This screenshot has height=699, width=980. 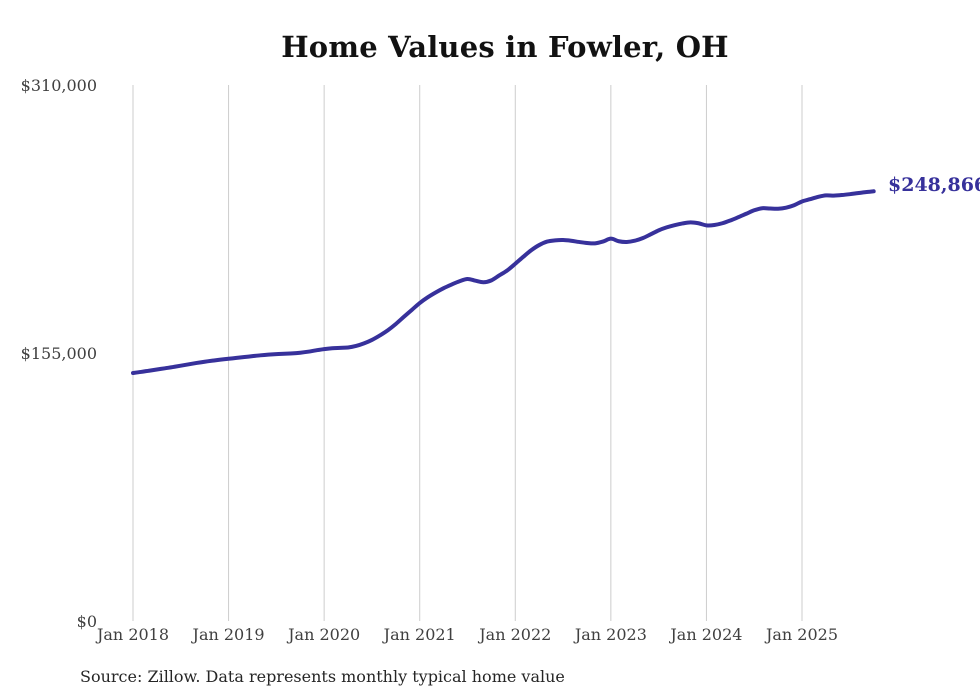 I want to click on x-tick-label: Jan 2018, so click(x=133, y=634).